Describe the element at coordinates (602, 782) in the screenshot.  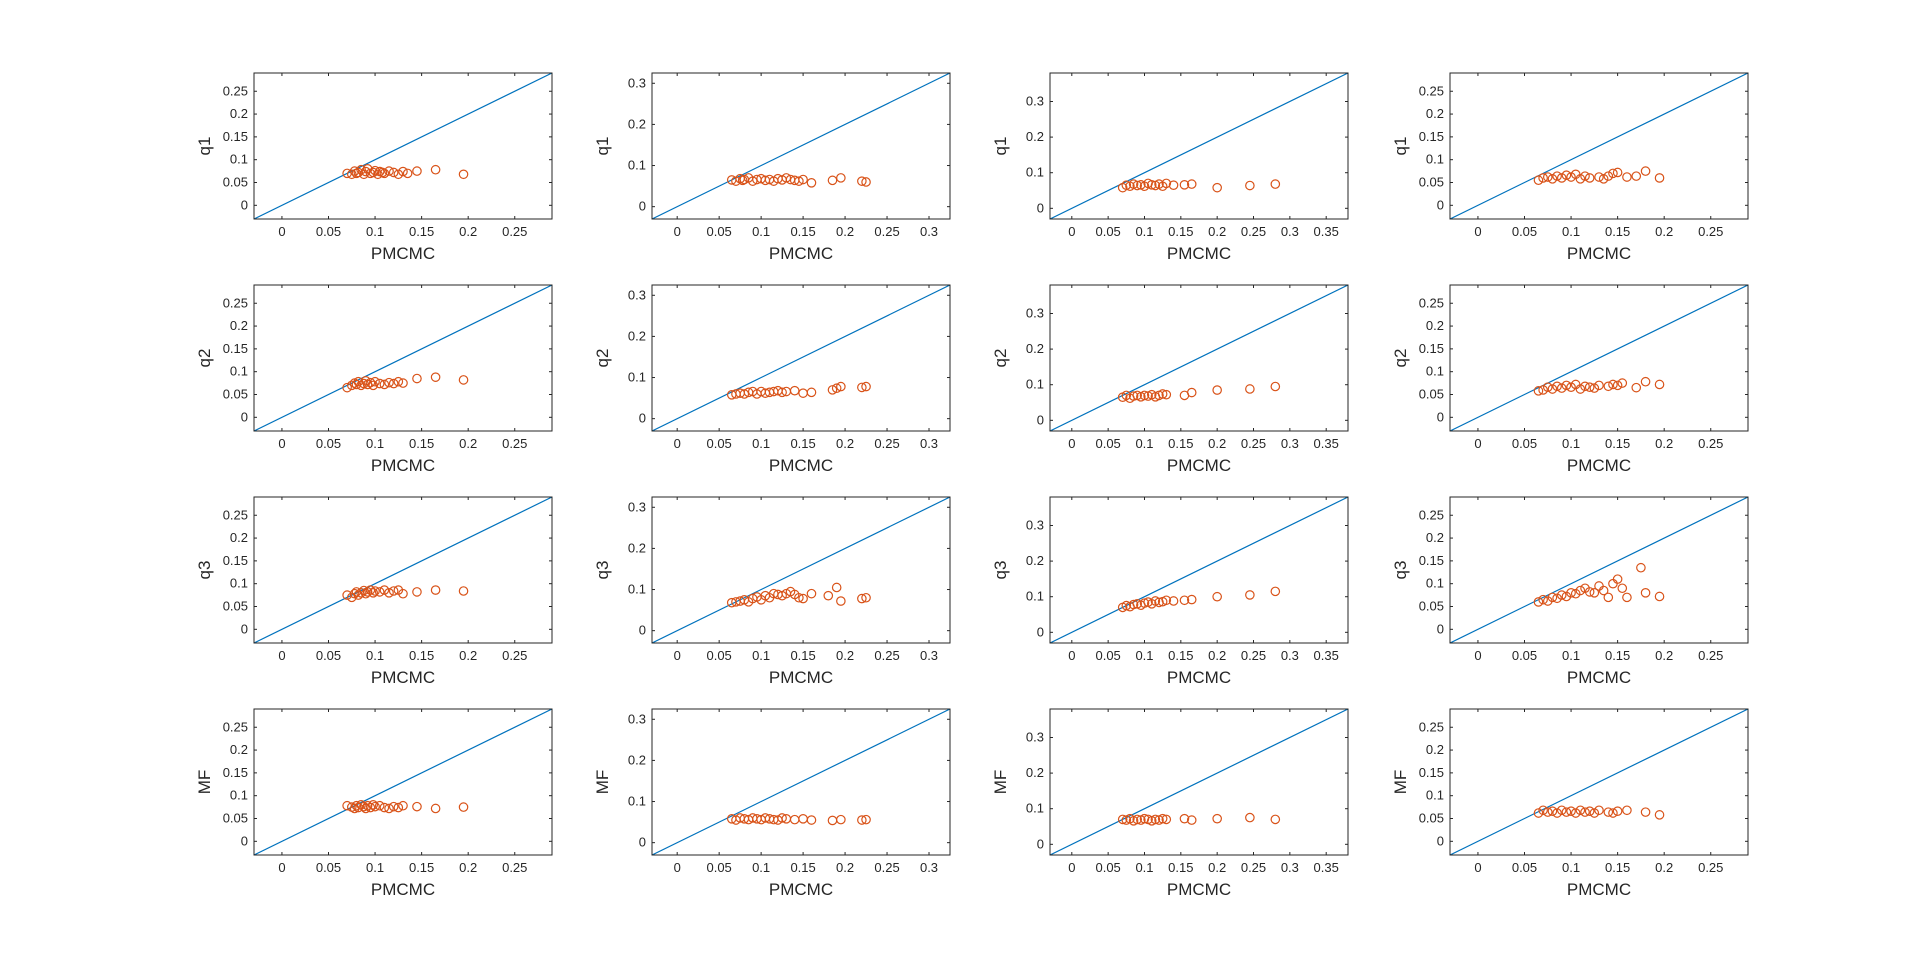
I see `y-axis-label: MF` at that location.